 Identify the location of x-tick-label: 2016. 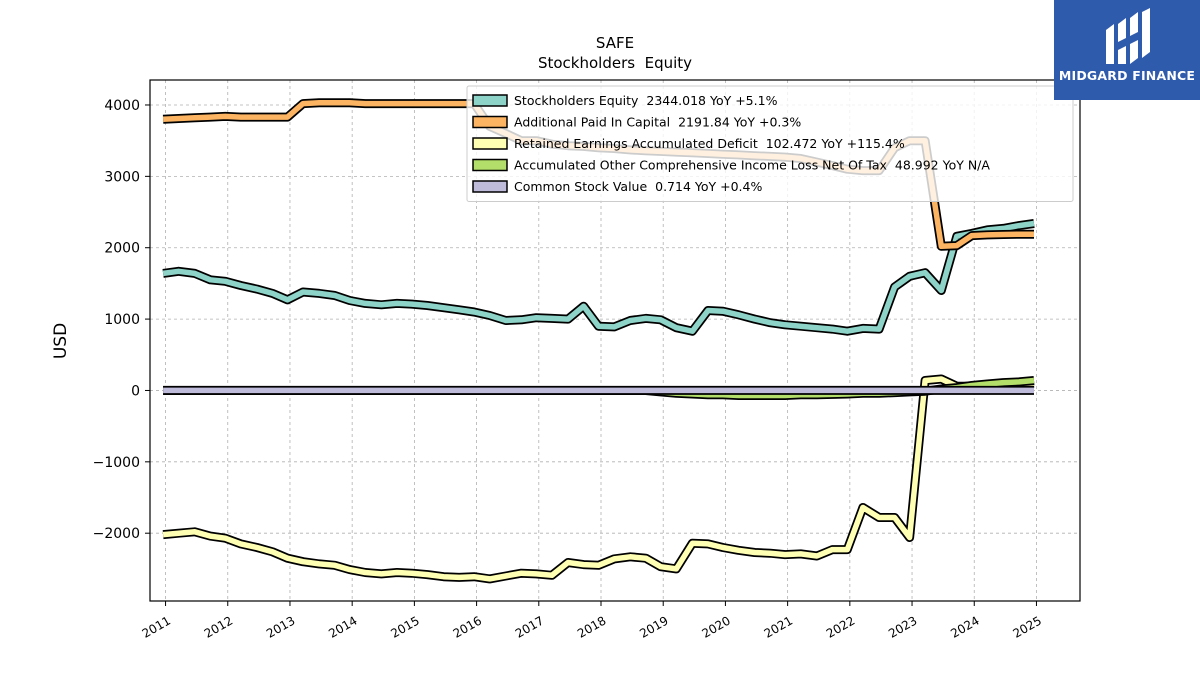
(467, 626).